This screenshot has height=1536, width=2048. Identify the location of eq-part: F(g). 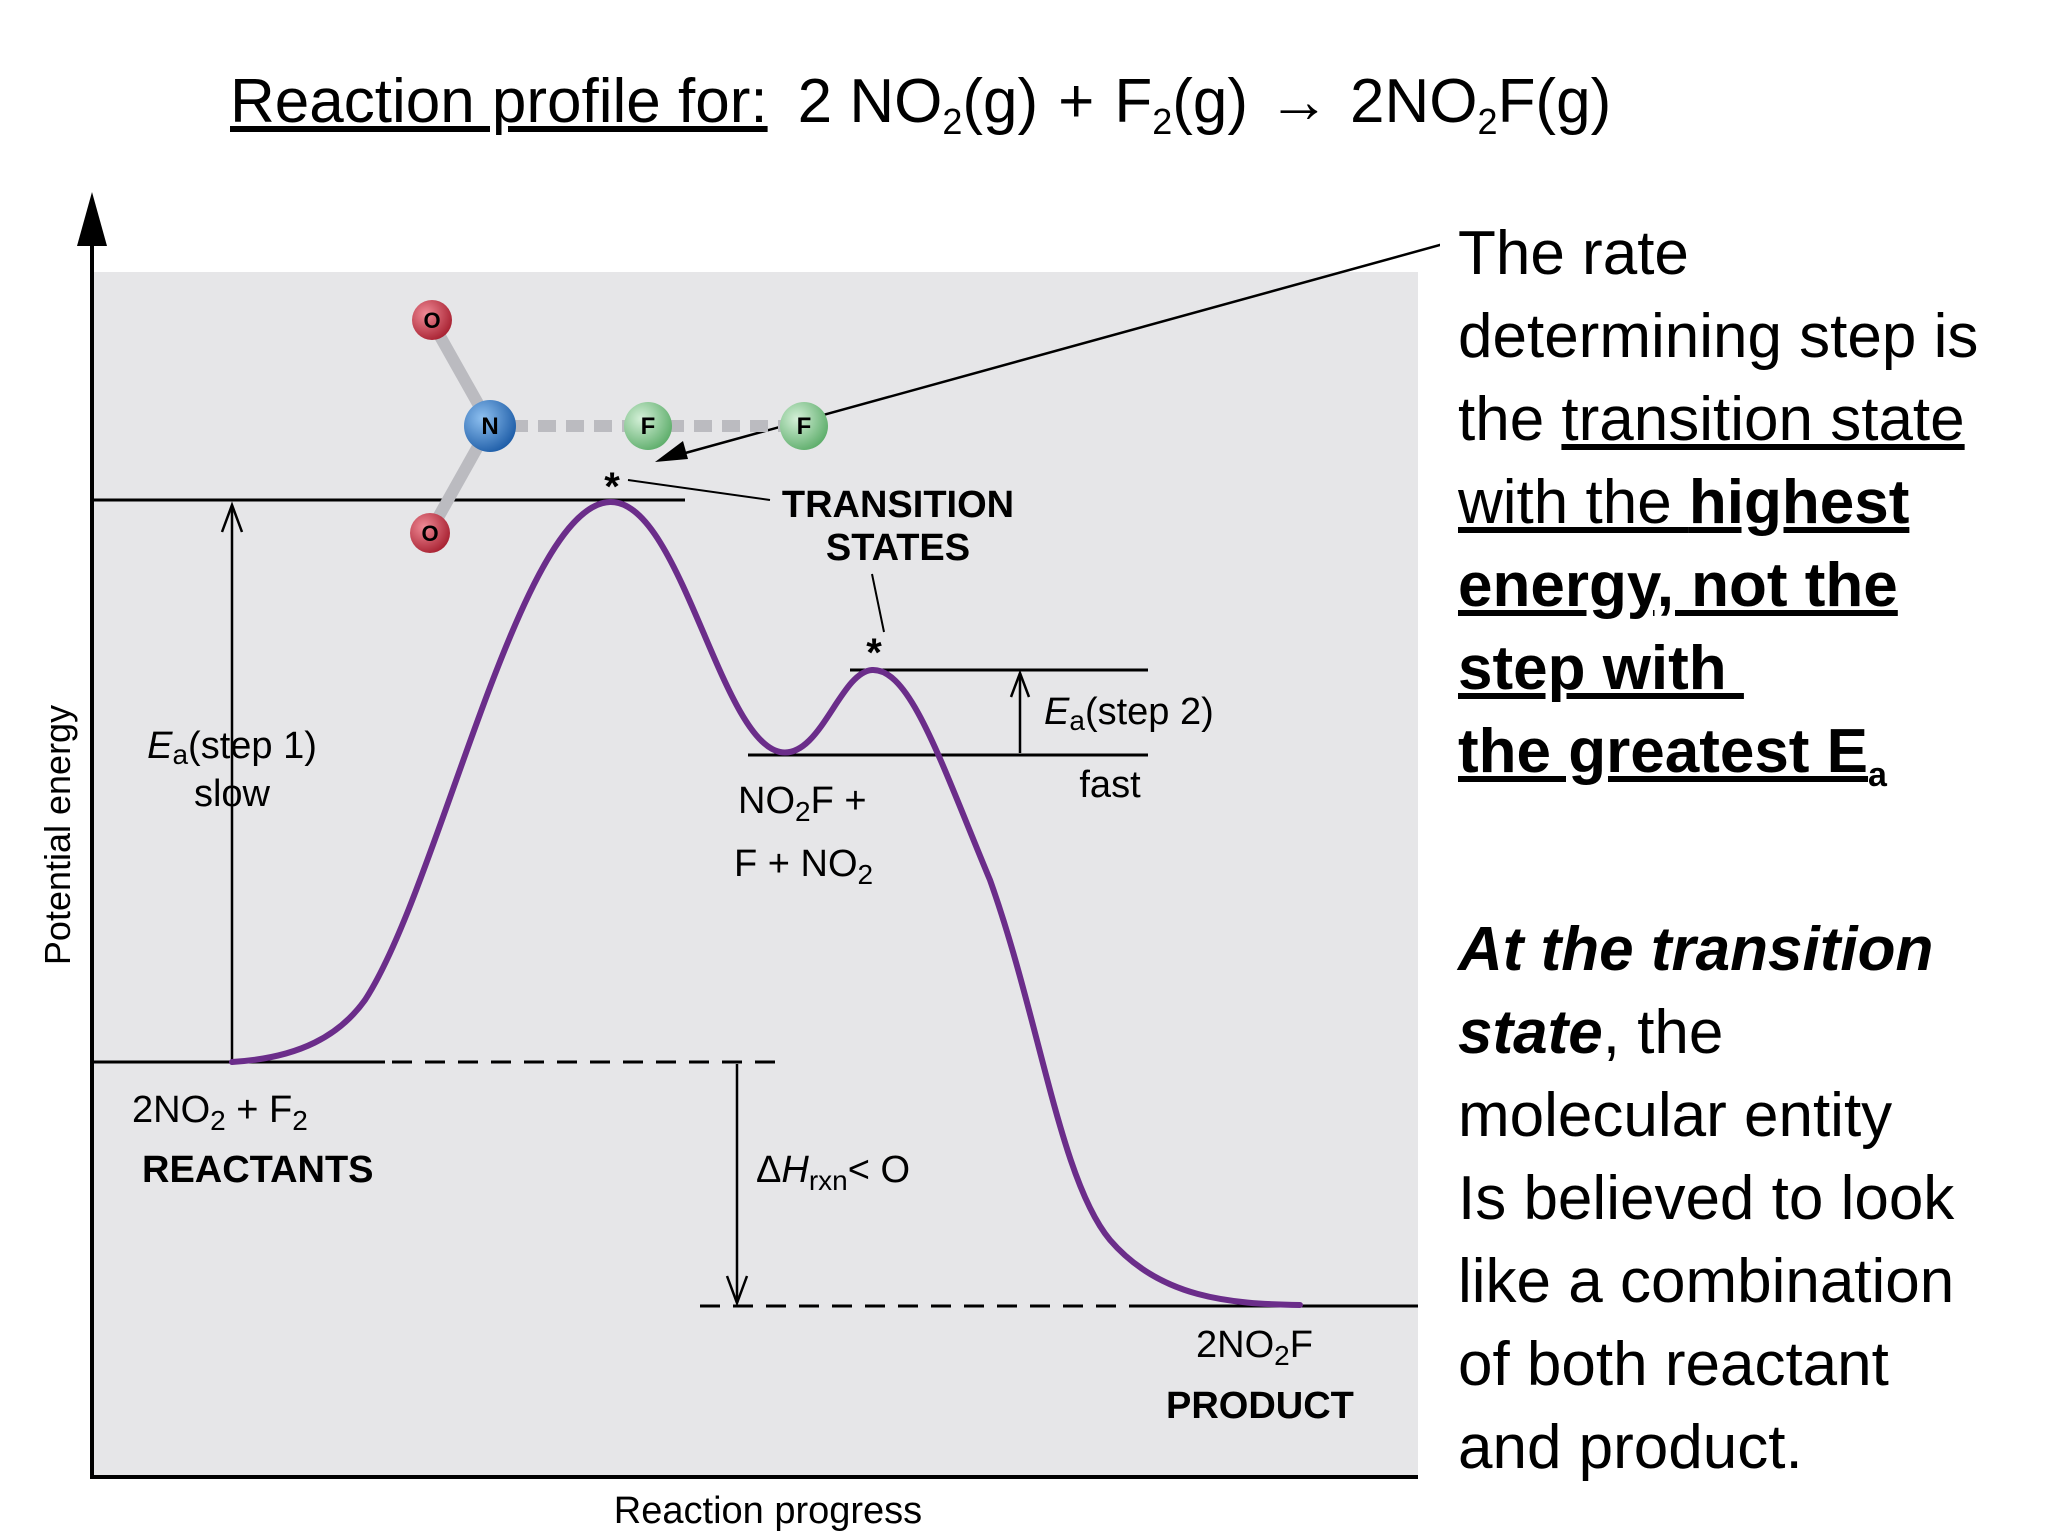
(1554, 101).